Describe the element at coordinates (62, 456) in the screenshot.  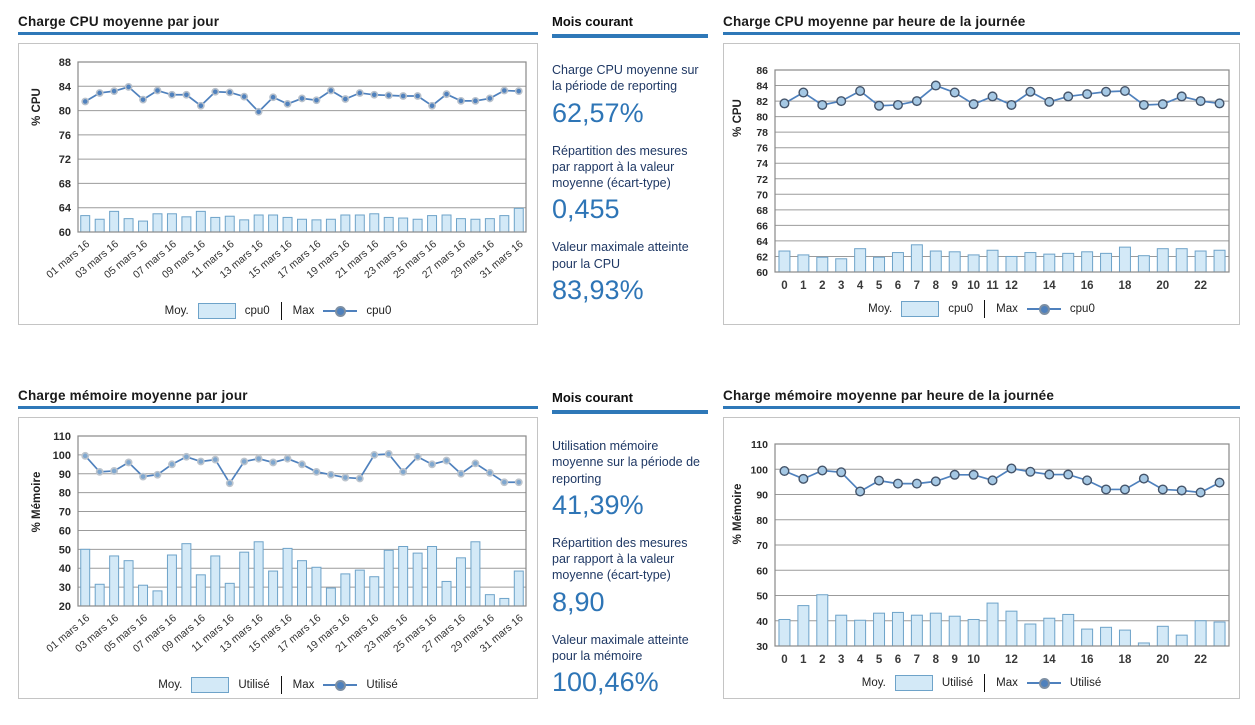
I see `svg-text: 100` at that location.